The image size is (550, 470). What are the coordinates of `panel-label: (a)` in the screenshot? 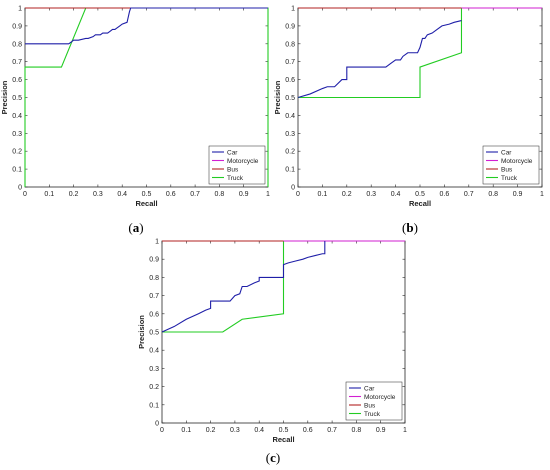 It's located at (135, 227).